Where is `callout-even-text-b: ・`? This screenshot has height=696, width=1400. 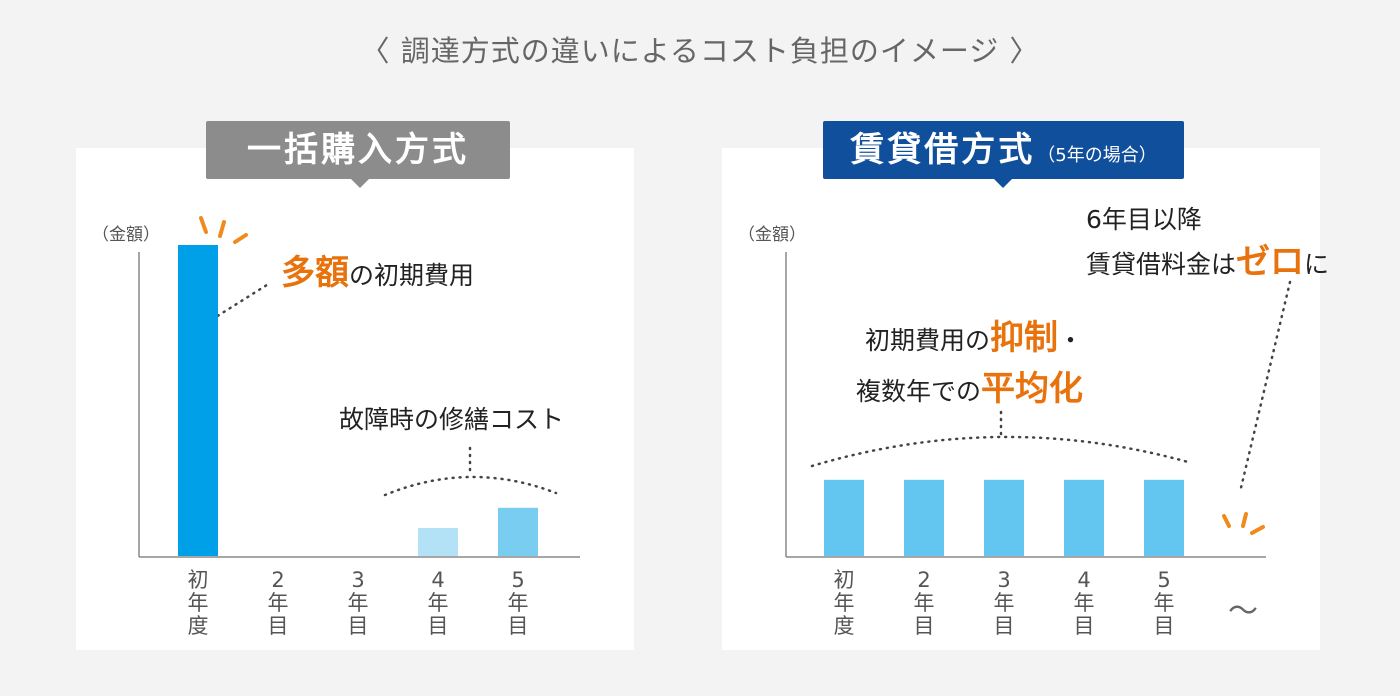
callout-even-text-b: ・ is located at coordinates (1071, 340).